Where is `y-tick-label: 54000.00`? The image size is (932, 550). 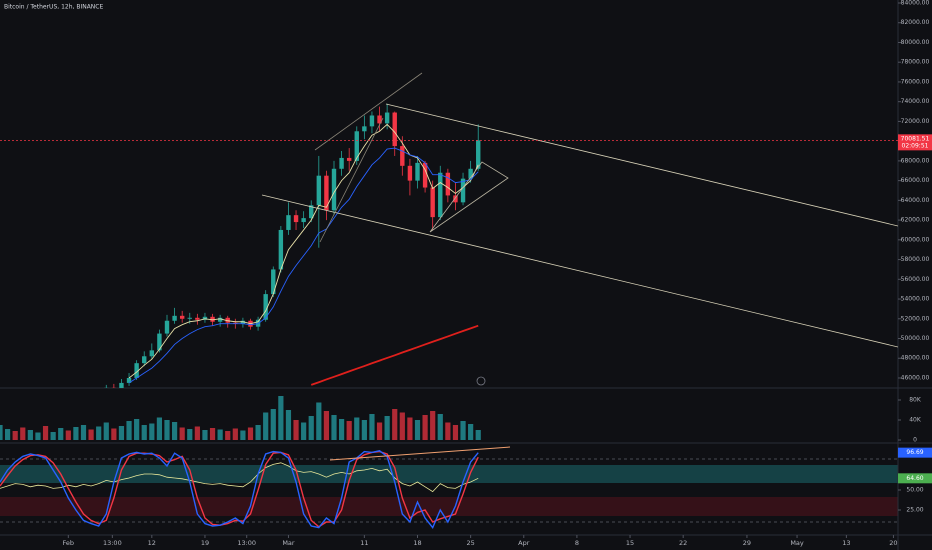 y-tick-label: 54000.00 is located at coordinates (915, 299).